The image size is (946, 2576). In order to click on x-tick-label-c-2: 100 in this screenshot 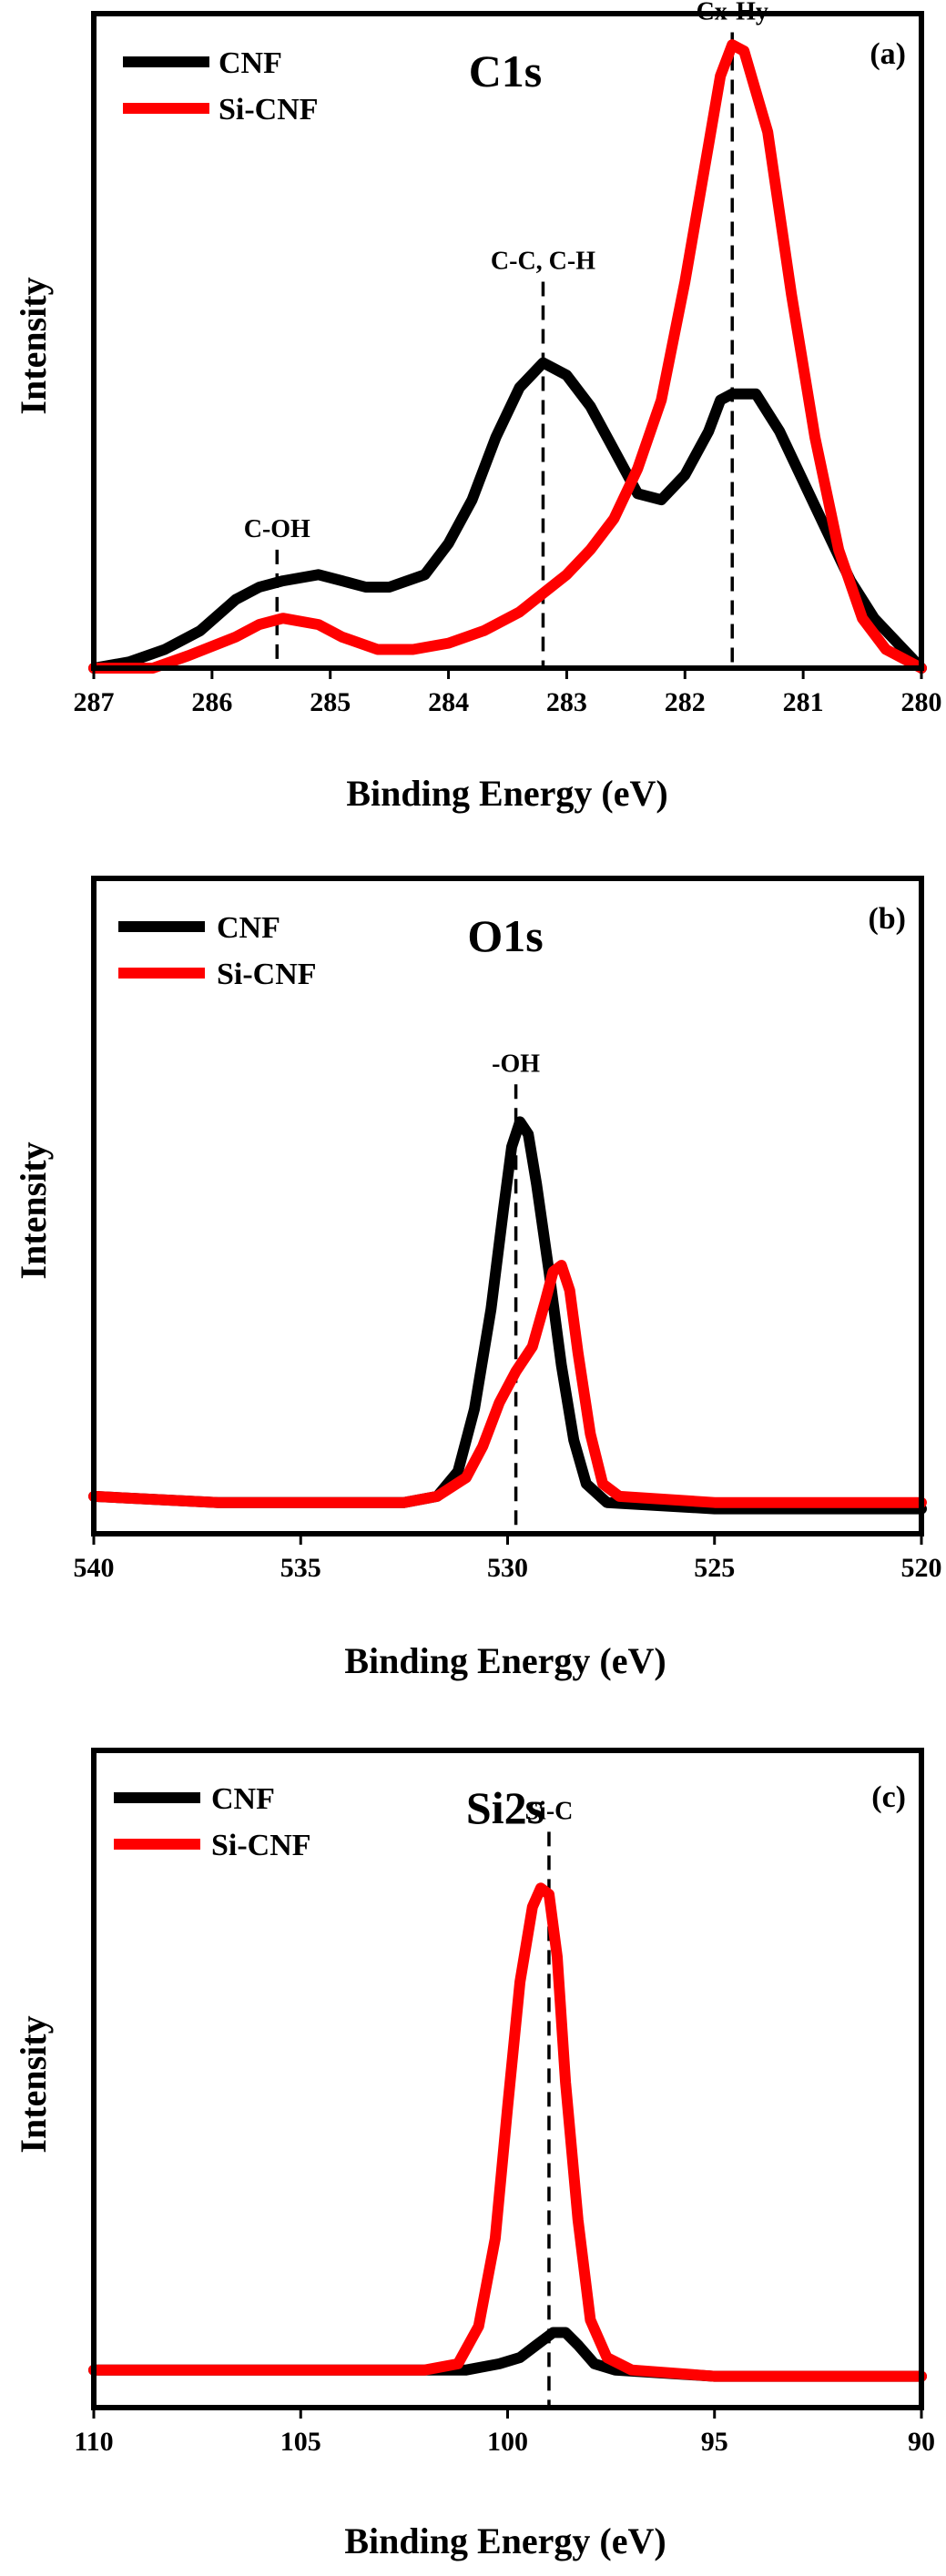, I will do `click(507, 2442)`.